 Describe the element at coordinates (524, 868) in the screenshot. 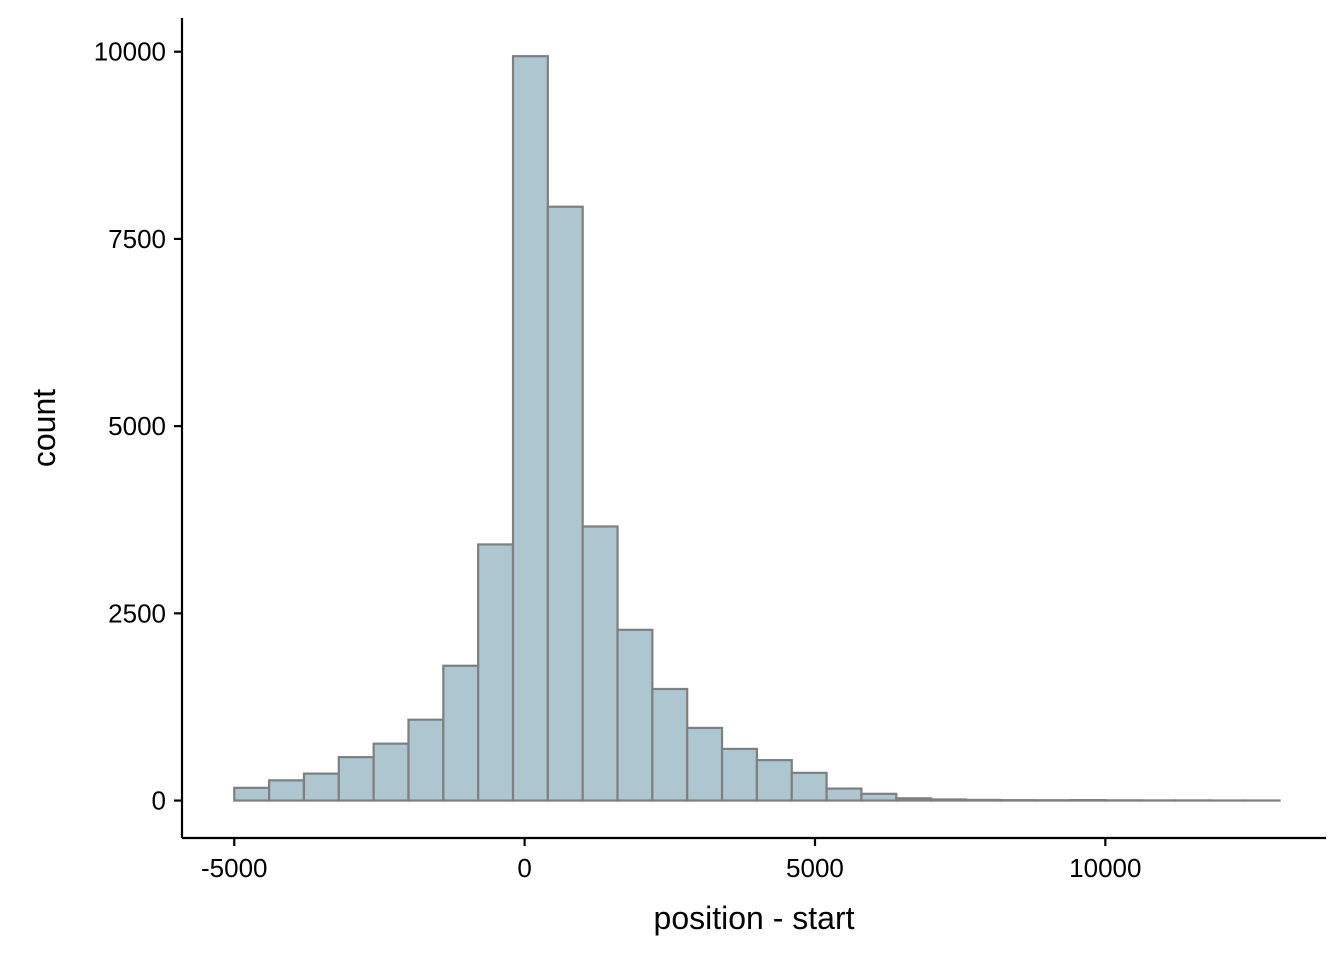

I see `x-tick-label: 0` at that location.